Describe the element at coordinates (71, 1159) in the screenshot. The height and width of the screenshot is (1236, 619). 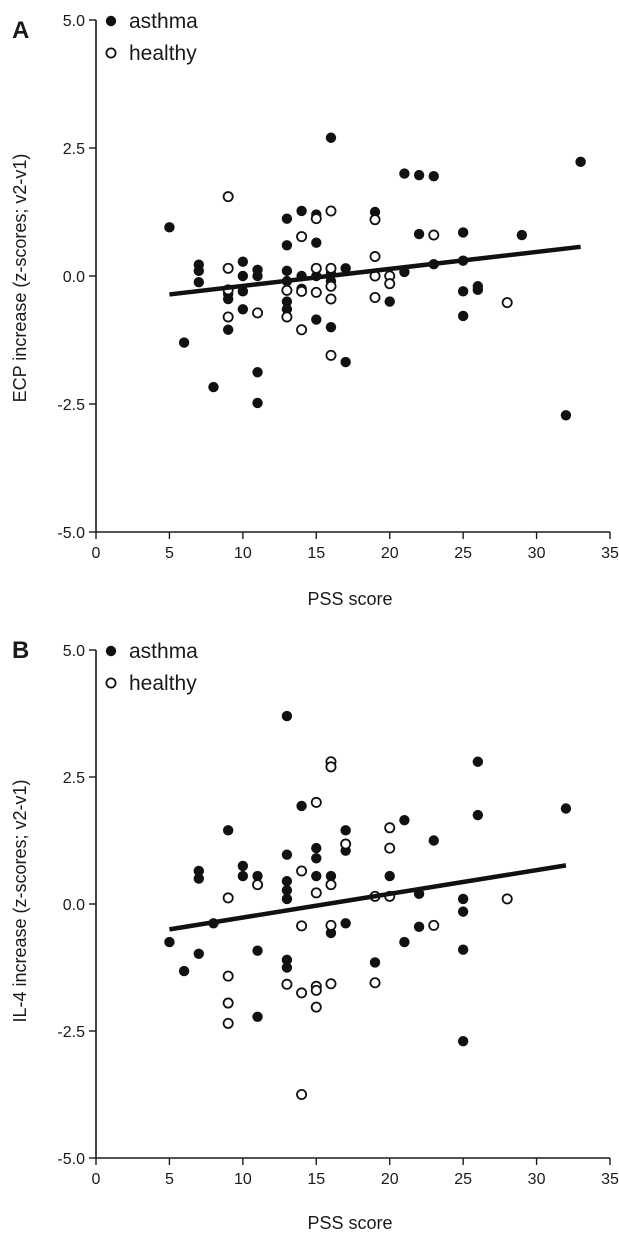
I see `panel-b-y-tick-label: -5.0` at that location.